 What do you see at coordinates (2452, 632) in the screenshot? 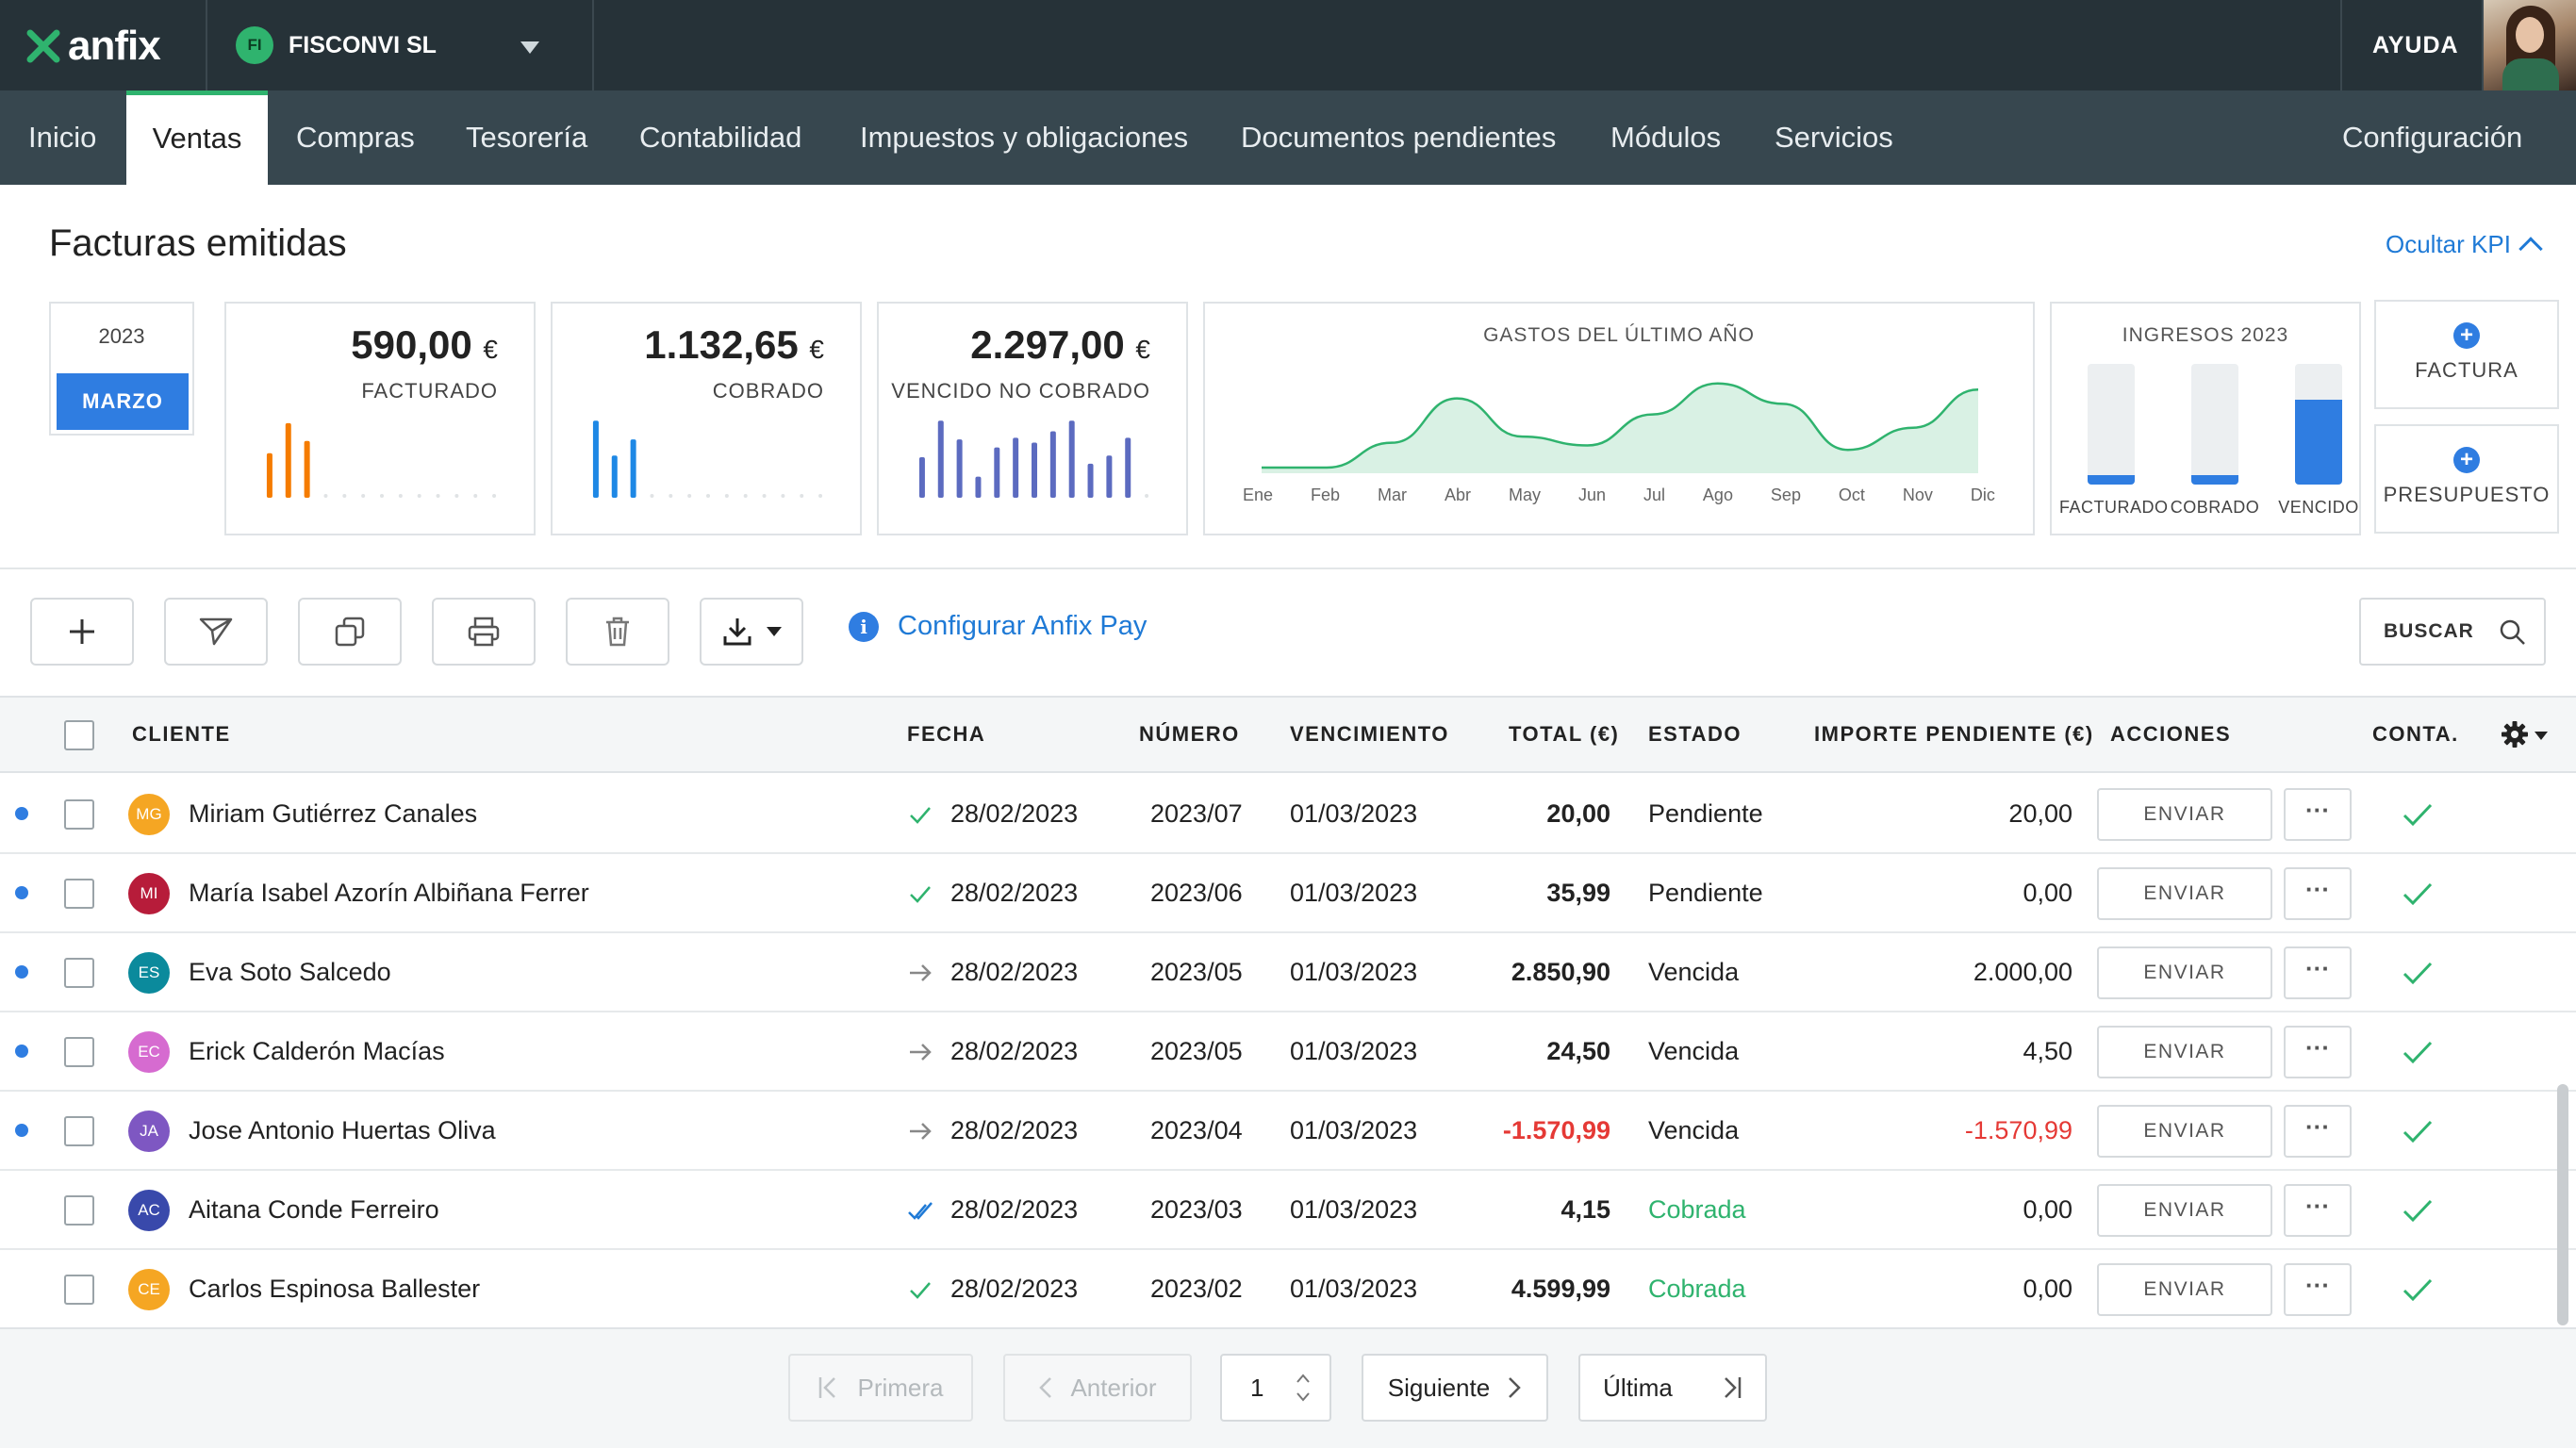
I see `search-box: BUSCAR` at bounding box center [2452, 632].